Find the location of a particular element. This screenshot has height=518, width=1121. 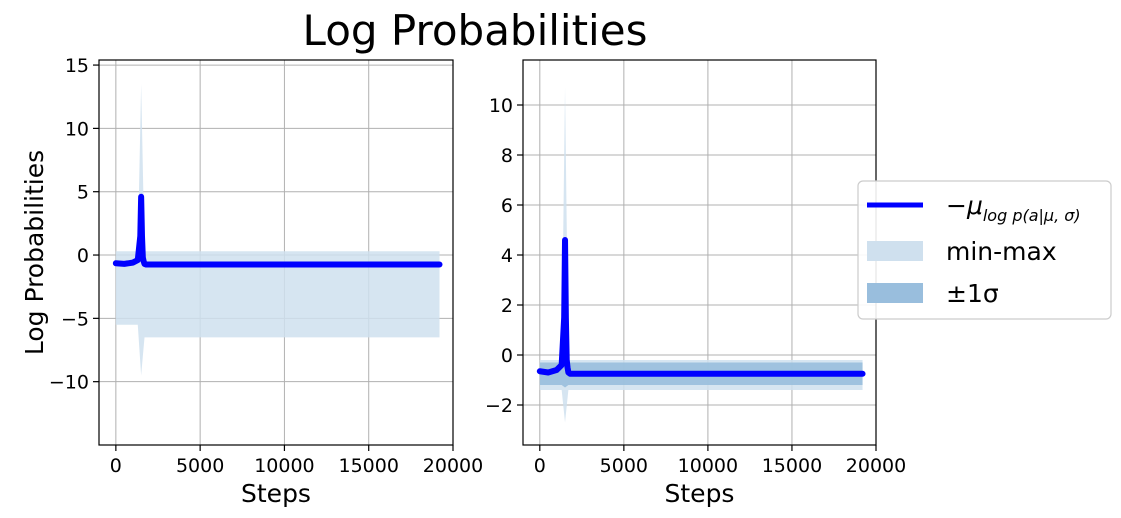

y-tick-label: 8 is located at coordinates (507, 156).